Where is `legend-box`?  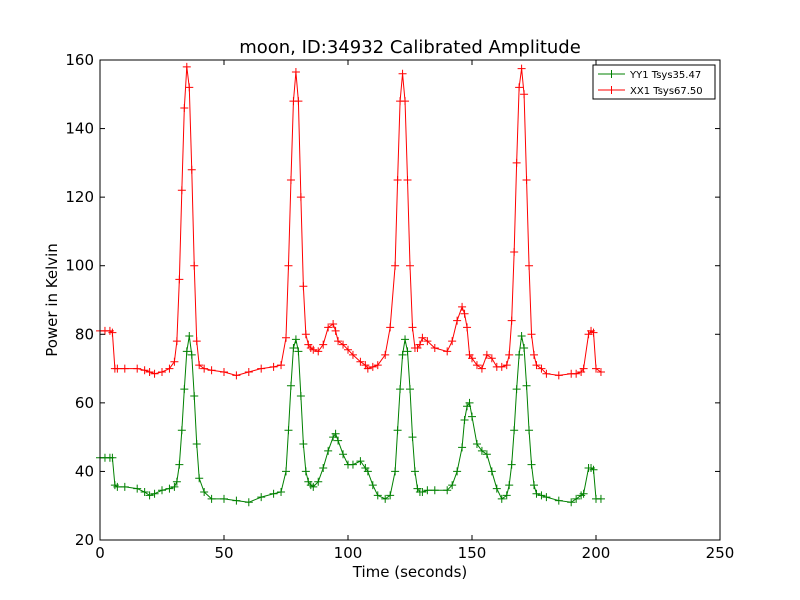
legend-box is located at coordinates (654, 82).